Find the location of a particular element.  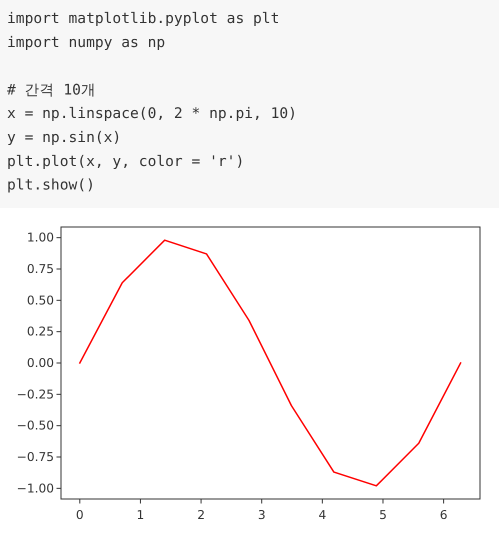

xtick: 5 is located at coordinates (383, 515).